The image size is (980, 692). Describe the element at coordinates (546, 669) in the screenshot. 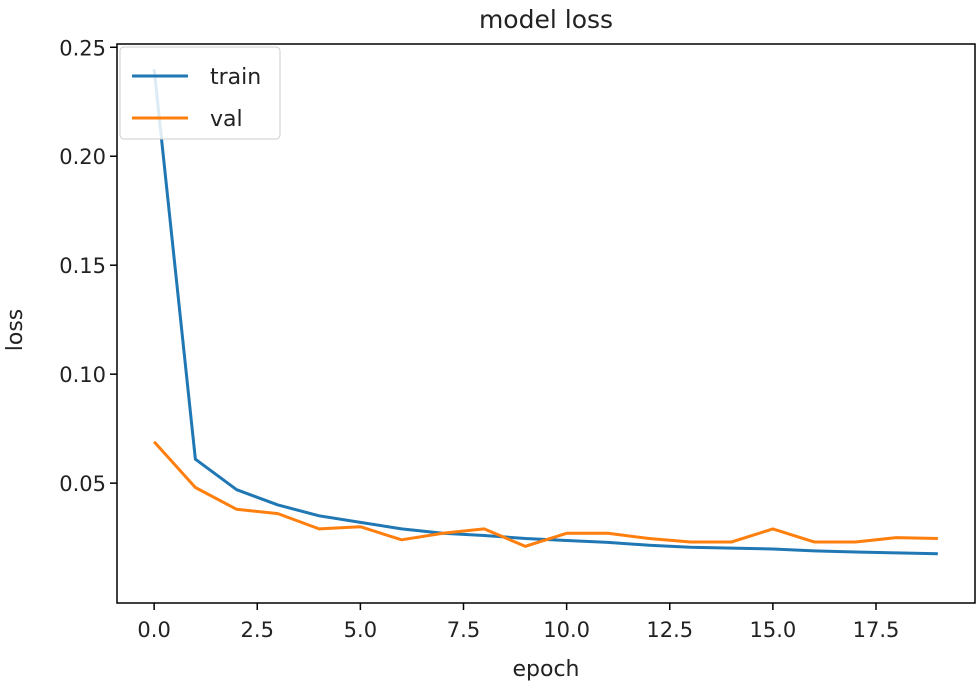

I see `x-axis-label: epoch` at that location.